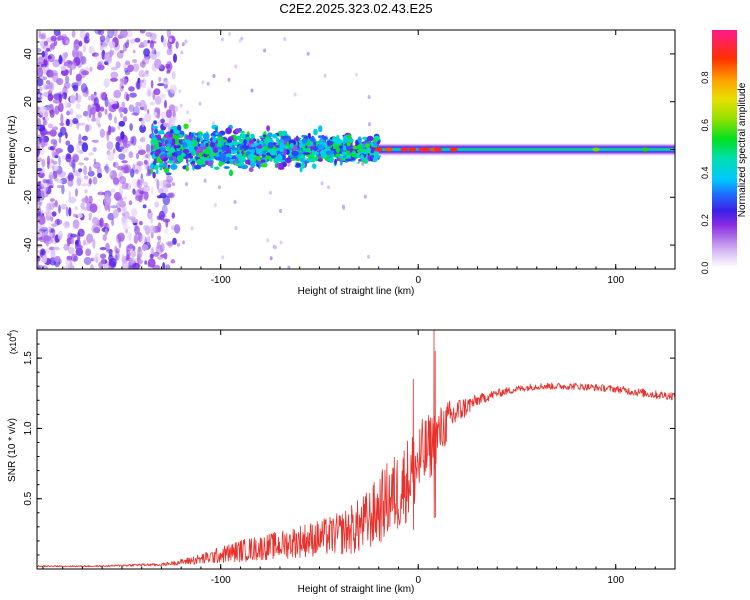 The width and height of the screenshot is (750, 600). What do you see at coordinates (221, 580) in the screenshot?
I see `snr-xtick-label: -100` at bounding box center [221, 580].